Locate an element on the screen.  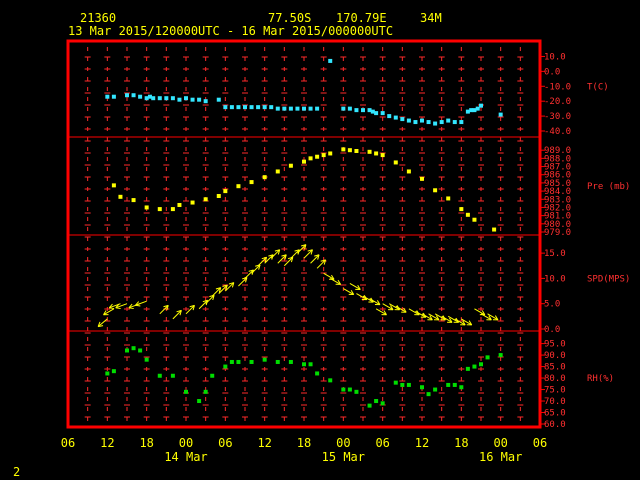
y-tick-label: 80.0 is located at coordinates (555, 379).